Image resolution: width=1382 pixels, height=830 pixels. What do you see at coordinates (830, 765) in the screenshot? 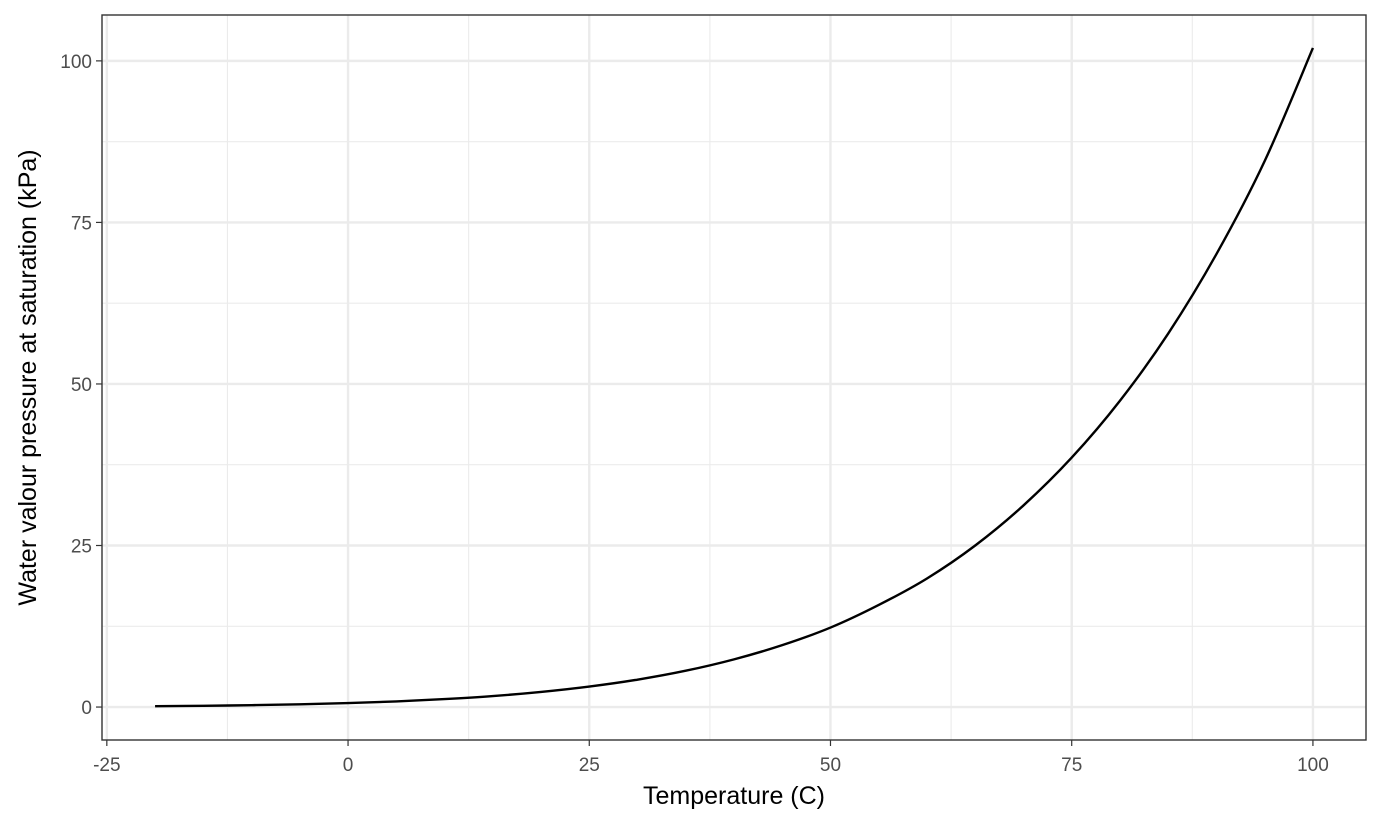
I see `x-tick-label: 50` at bounding box center [830, 765].